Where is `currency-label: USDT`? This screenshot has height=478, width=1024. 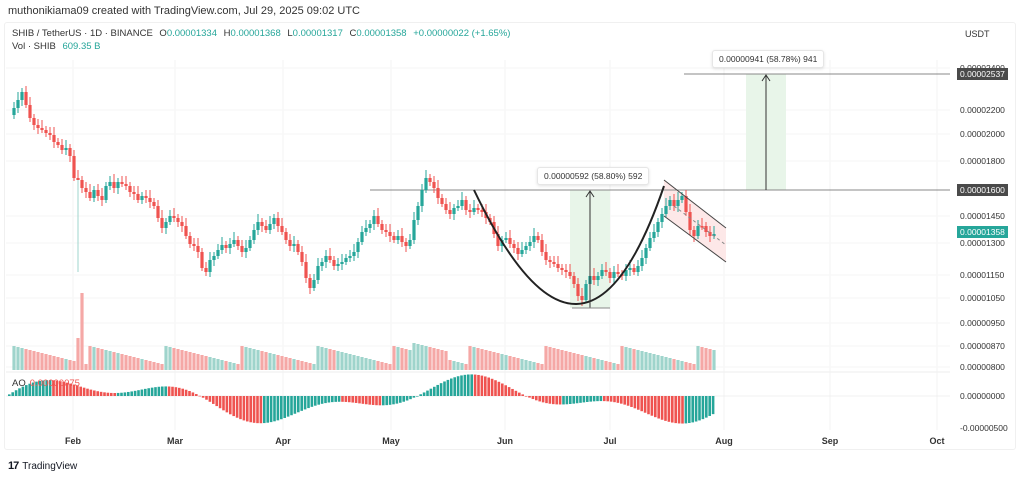 currency-label: USDT is located at coordinates (977, 34).